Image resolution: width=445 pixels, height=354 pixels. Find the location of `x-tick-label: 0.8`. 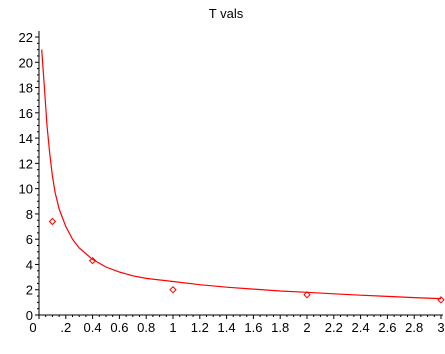

x-tick-label: 0.8 is located at coordinates (146, 327).